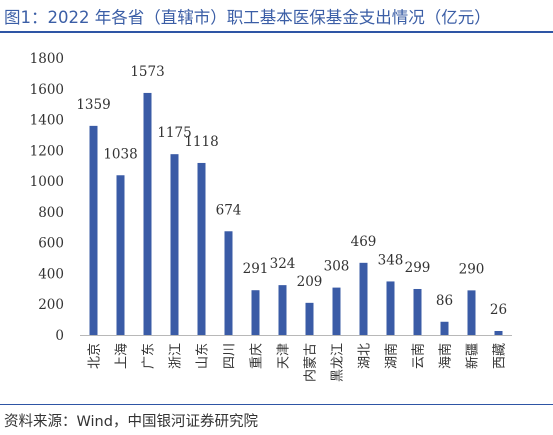 This screenshot has height=435, width=553. I want to click on y-tick-label: 0, so click(59, 336).